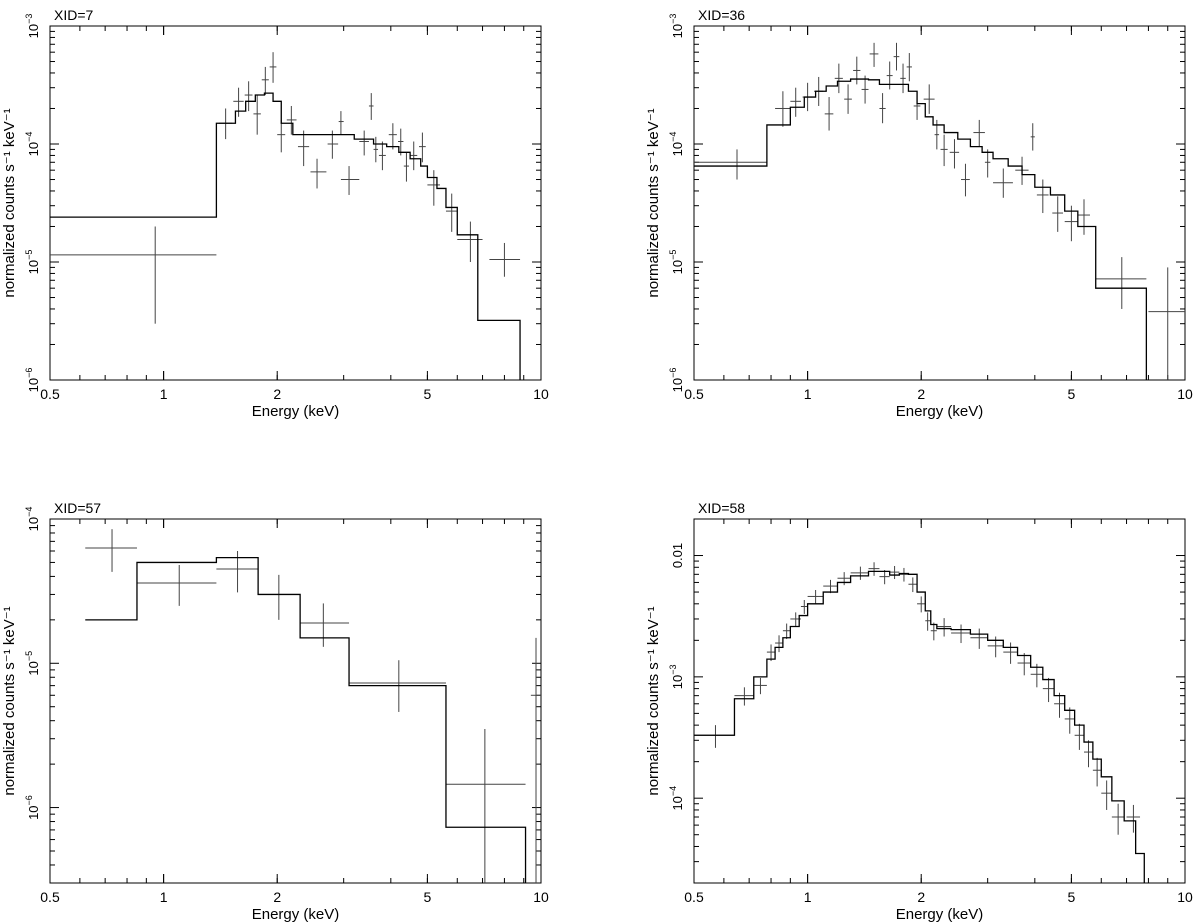 The width and height of the screenshot is (1200, 922). Describe the element at coordinates (721, 15) in the screenshot. I see `chart-title: XID=36` at that location.